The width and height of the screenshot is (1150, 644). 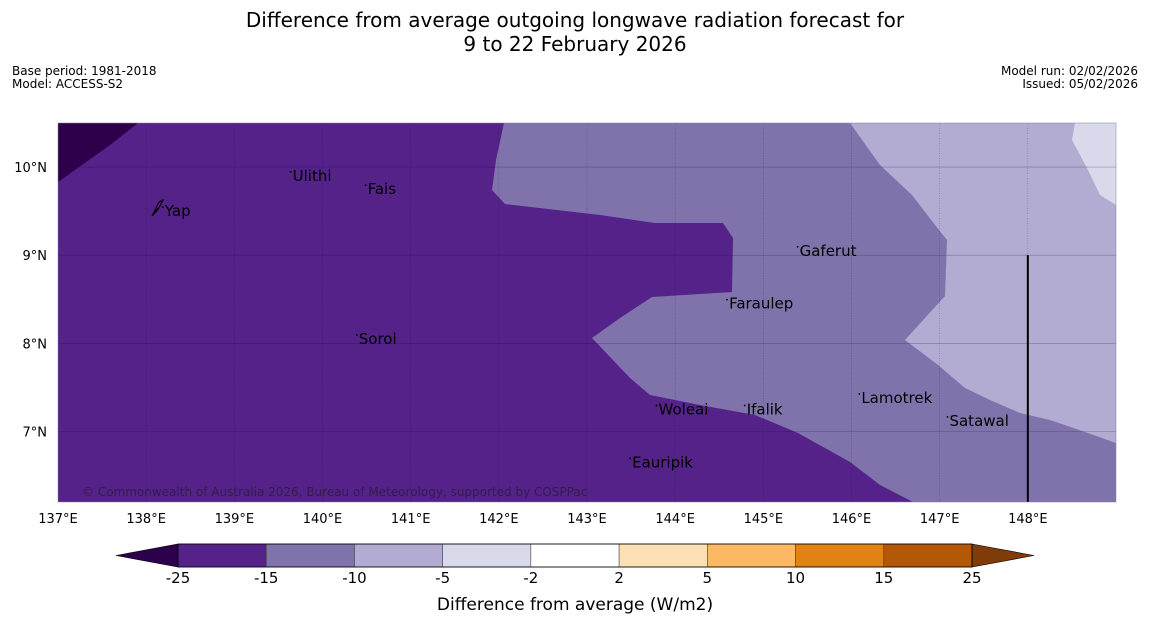 What do you see at coordinates (58, 519) in the screenshot?
I see `lon-tick-label: 137°E` at bounding box center [58, 519].